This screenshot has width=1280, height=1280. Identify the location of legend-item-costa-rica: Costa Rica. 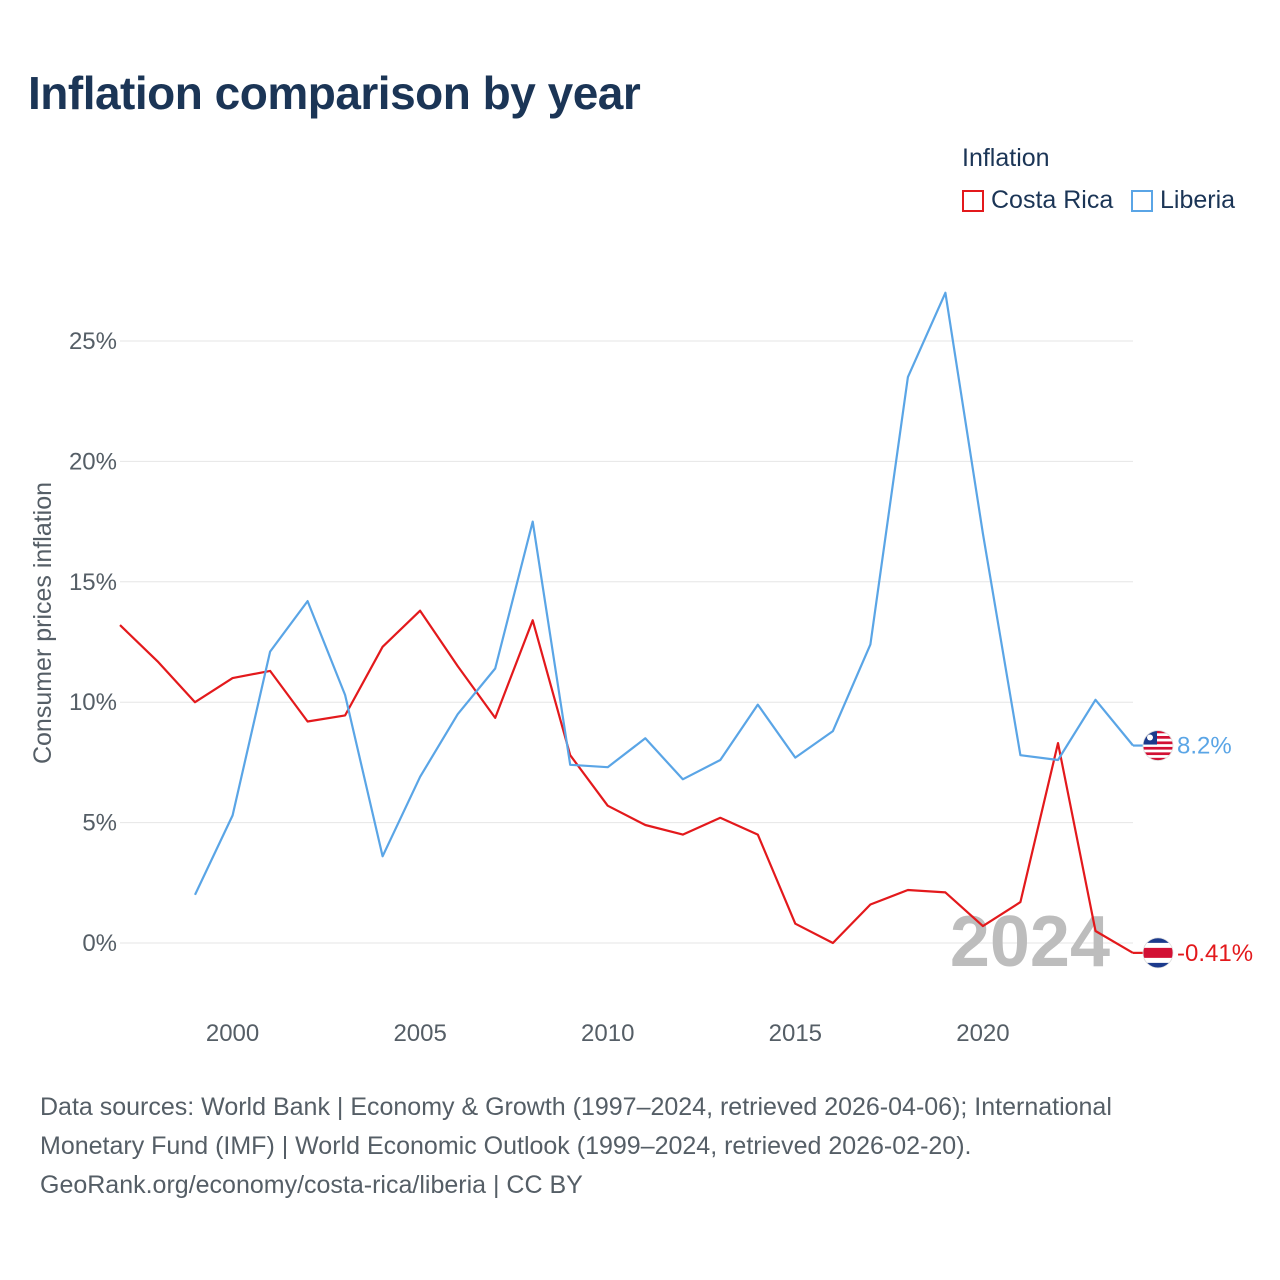
(1037, 200).